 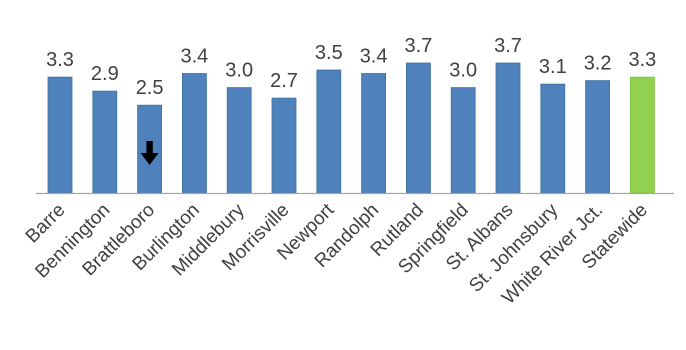 What do you see at coordinates (508, 46) in the screenshot?
I see `value-label-st-albans: 3.7` at bounding box center [508, 46].